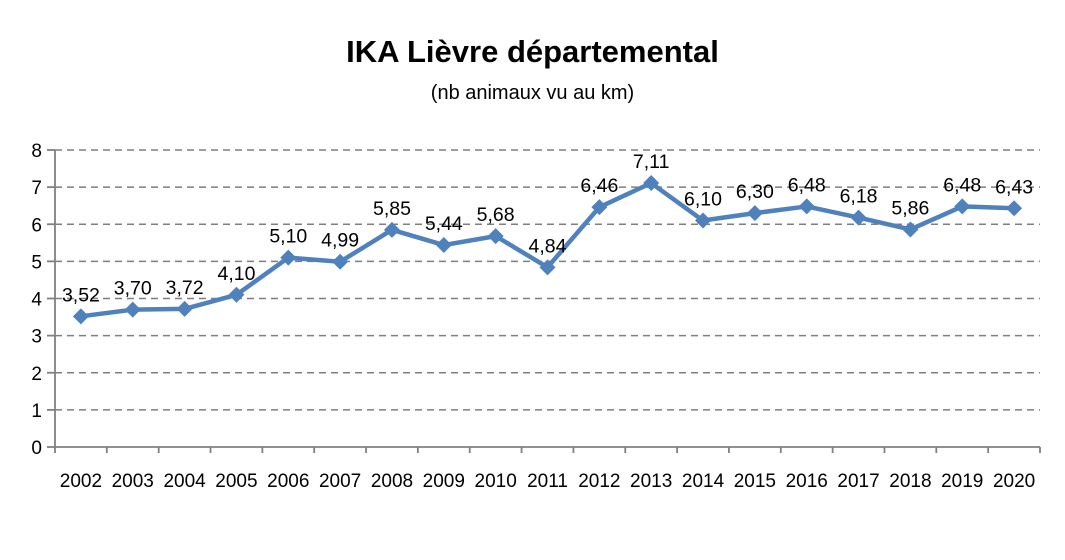  What do you see at coordinates (36, 262) in the screenshot?
I see `y-axis-label-5: 5` at bounding box center [36, 262].